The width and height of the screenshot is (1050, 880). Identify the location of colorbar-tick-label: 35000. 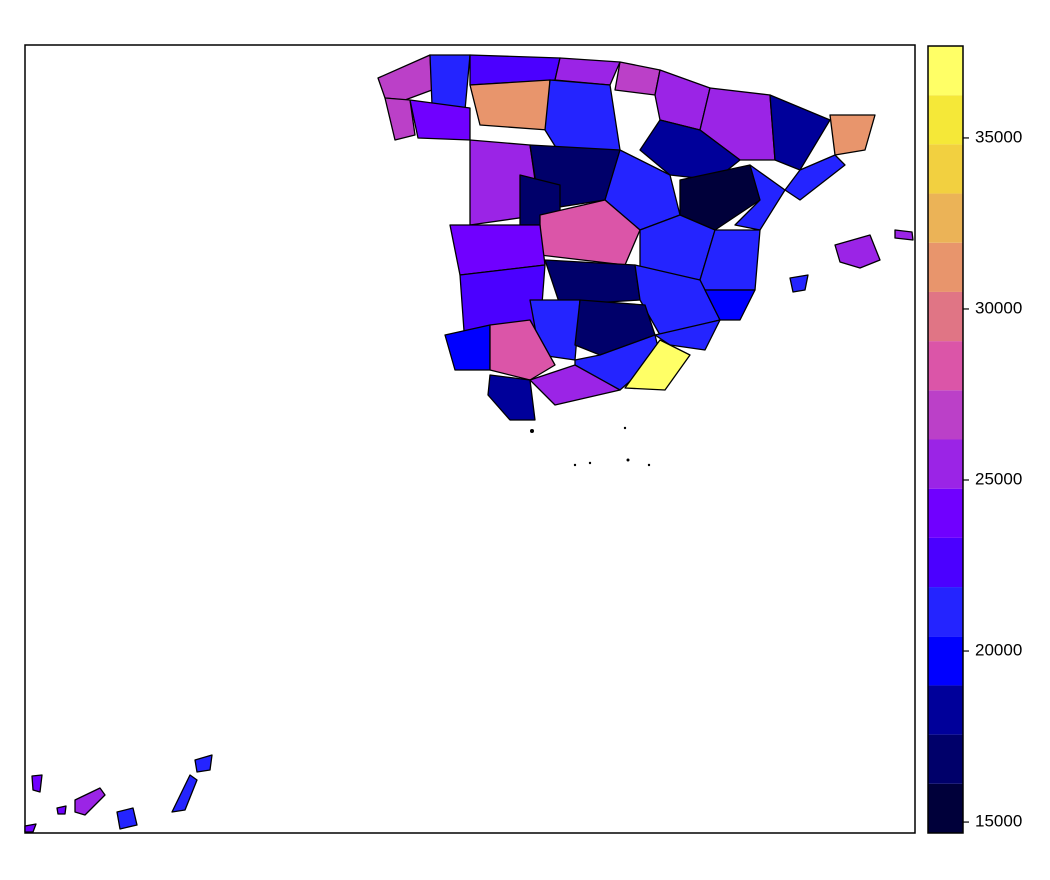
(998, 136).